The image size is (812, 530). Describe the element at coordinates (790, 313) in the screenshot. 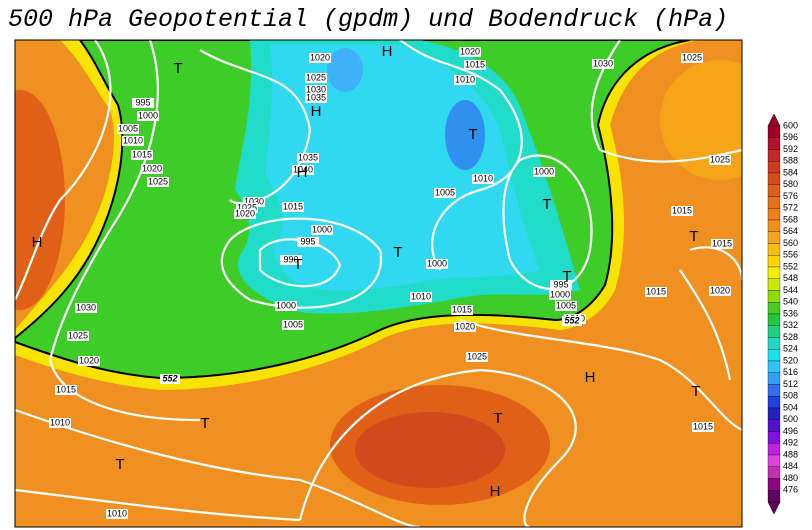

I see `colorbar-label: 536` at that location.